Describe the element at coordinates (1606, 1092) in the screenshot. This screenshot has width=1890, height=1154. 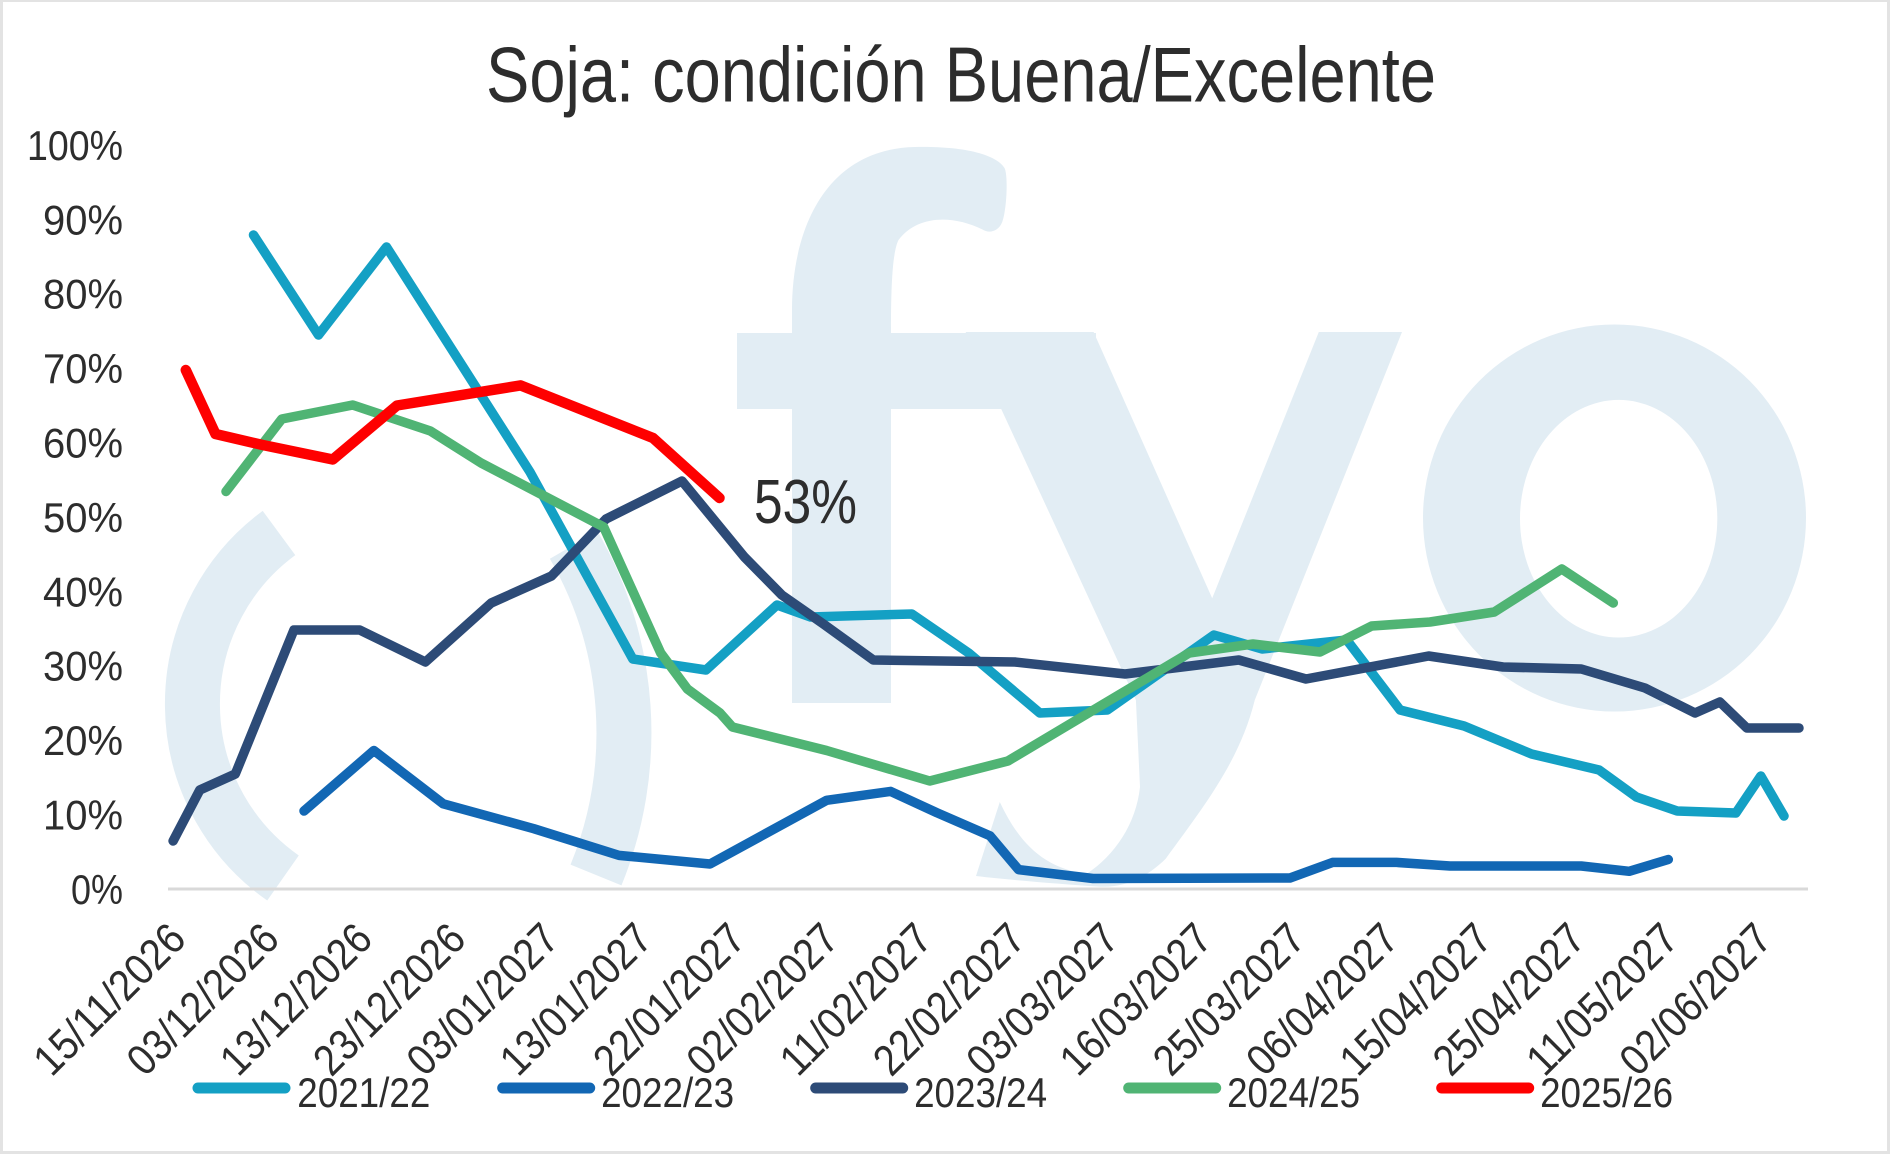
I see `svg-text: 2025/26` at that location.